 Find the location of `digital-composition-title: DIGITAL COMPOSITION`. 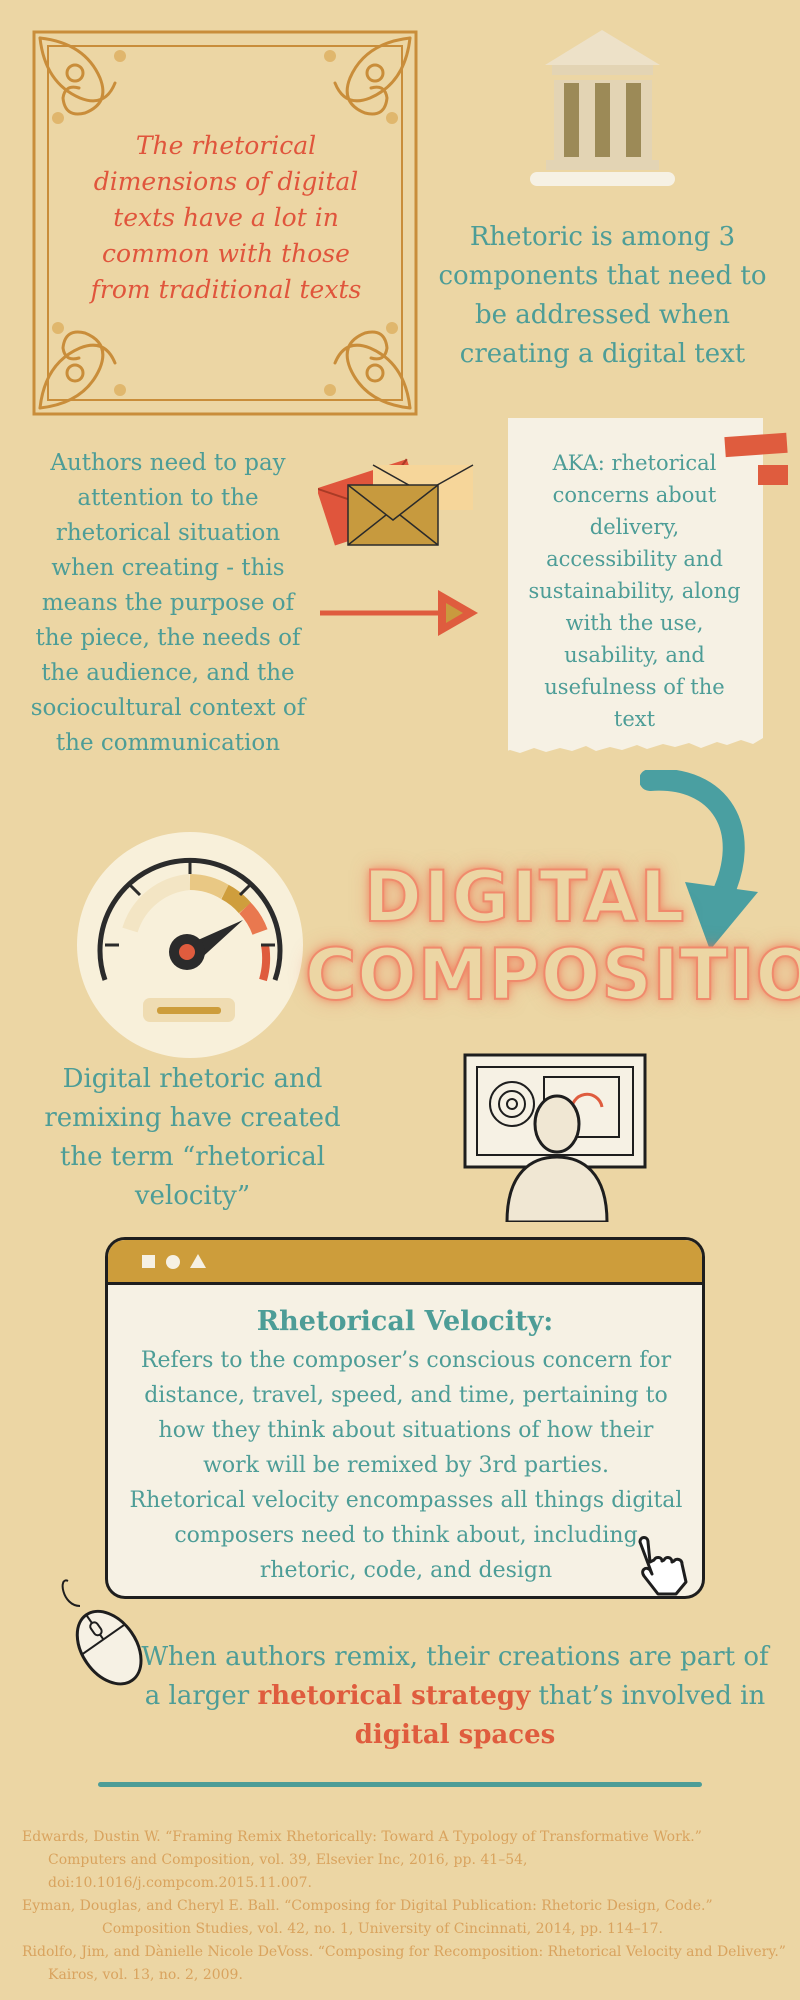

digital-composition-title: DIGITAL COMPOSITION is located at coordinates (552, 936).